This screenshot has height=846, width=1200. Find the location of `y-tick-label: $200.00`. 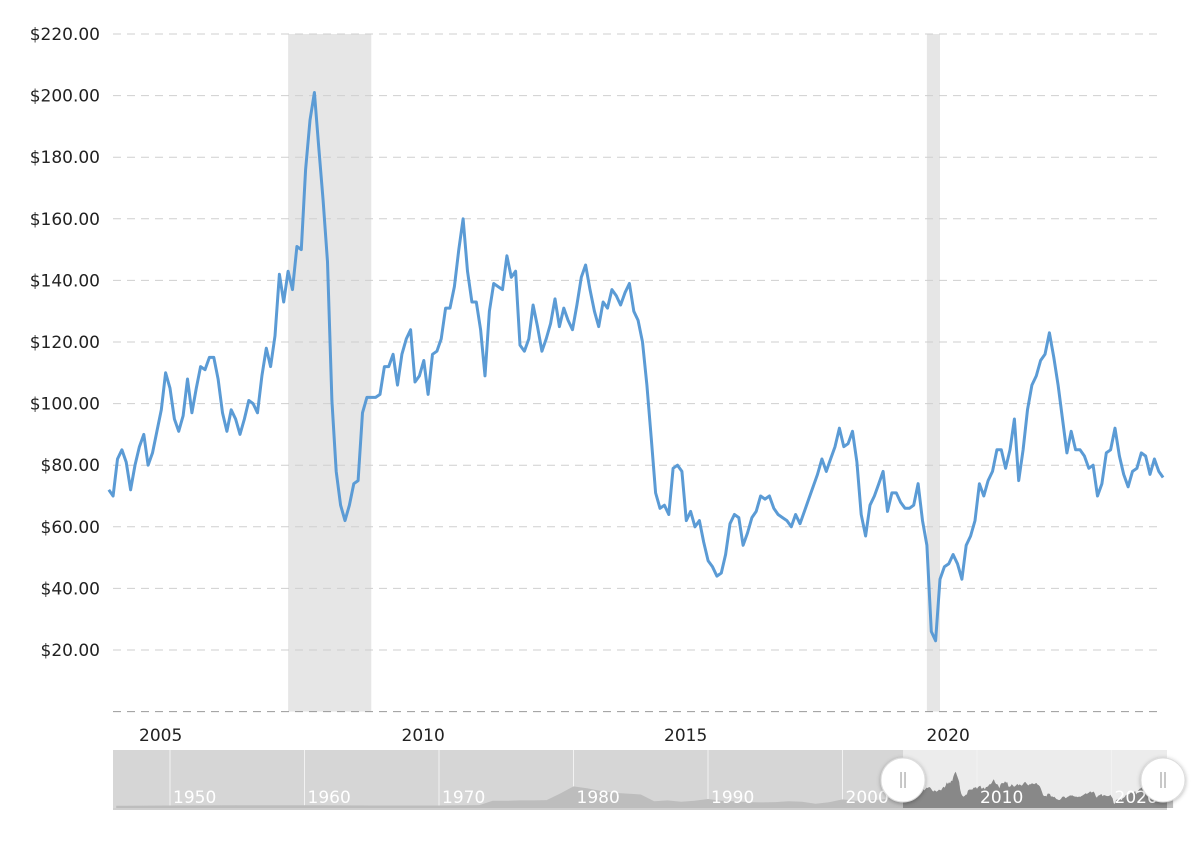

y-tick-label: $200.00 is located at coordinates (65, 97).